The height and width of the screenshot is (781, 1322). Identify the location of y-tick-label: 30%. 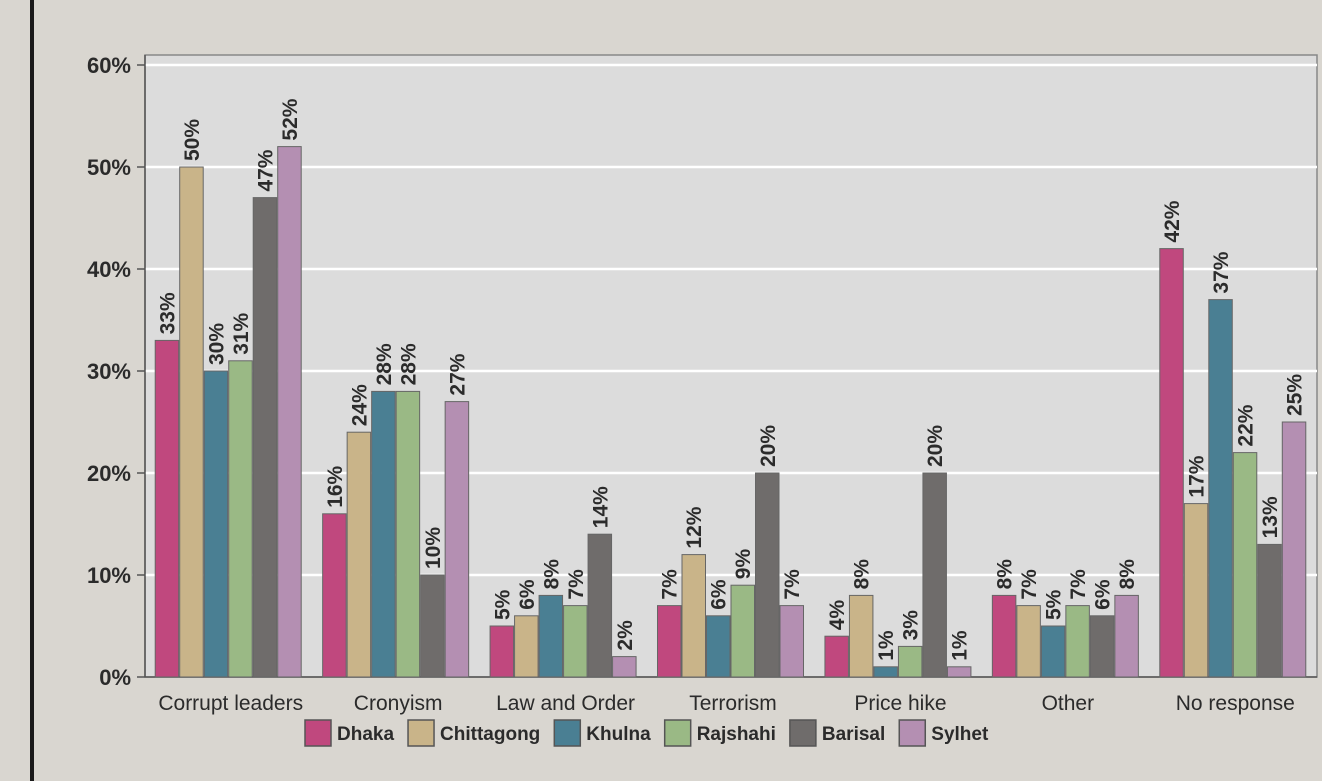
(109, 371).